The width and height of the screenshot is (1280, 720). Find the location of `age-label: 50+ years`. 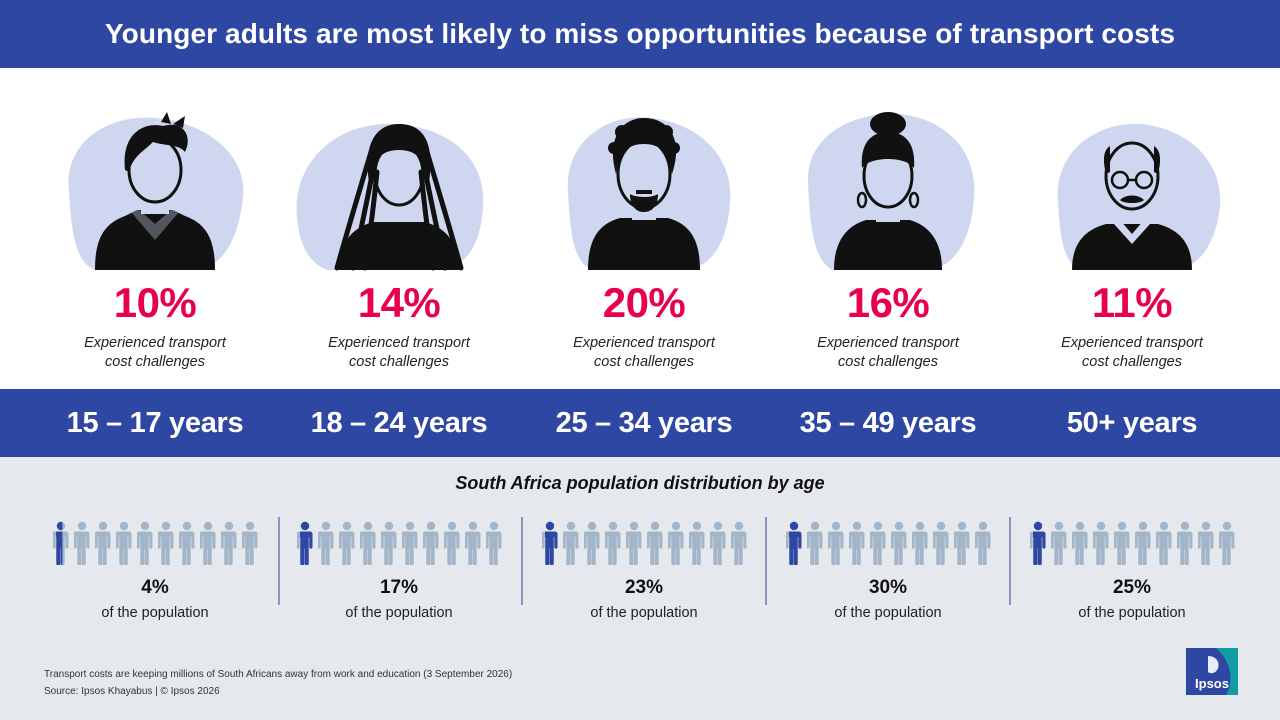

age-label: 50+ years is located at coordinates (1132, 422).